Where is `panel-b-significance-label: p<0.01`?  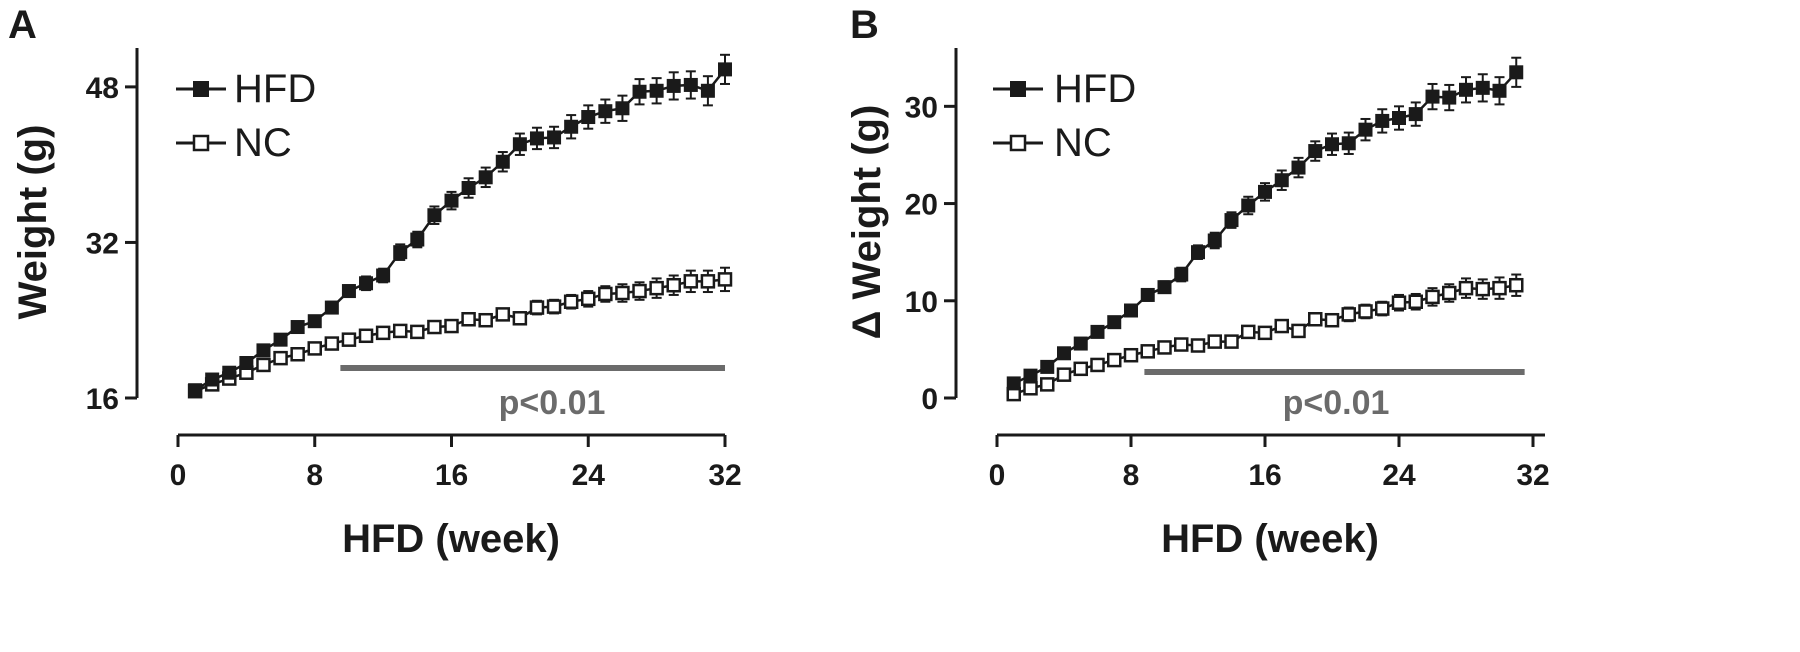
panel-b-significance-label: p<0.01 is located at coordinates (1336, 403).